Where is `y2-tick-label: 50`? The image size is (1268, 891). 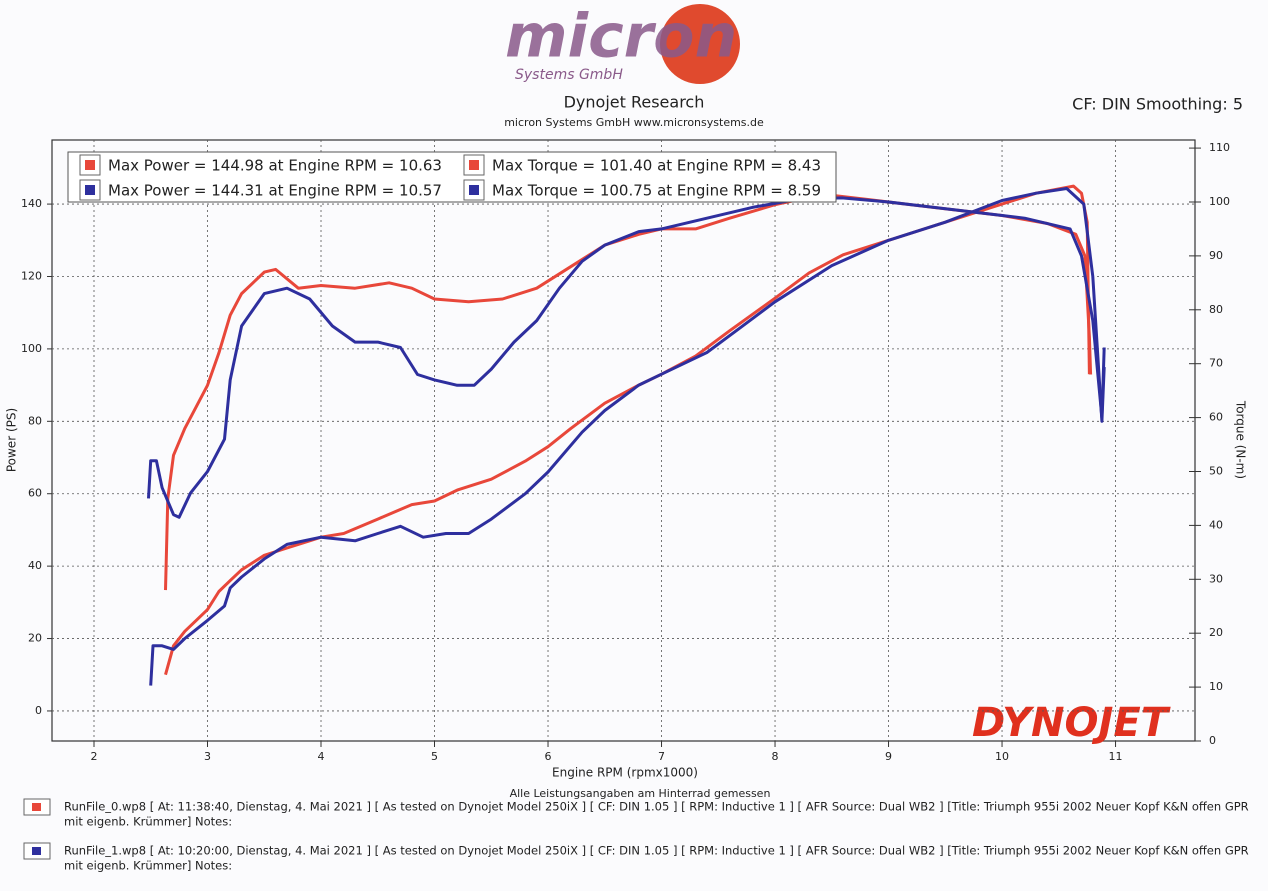 y2-tick-label: 50 is located at coordinates (1216, 470).